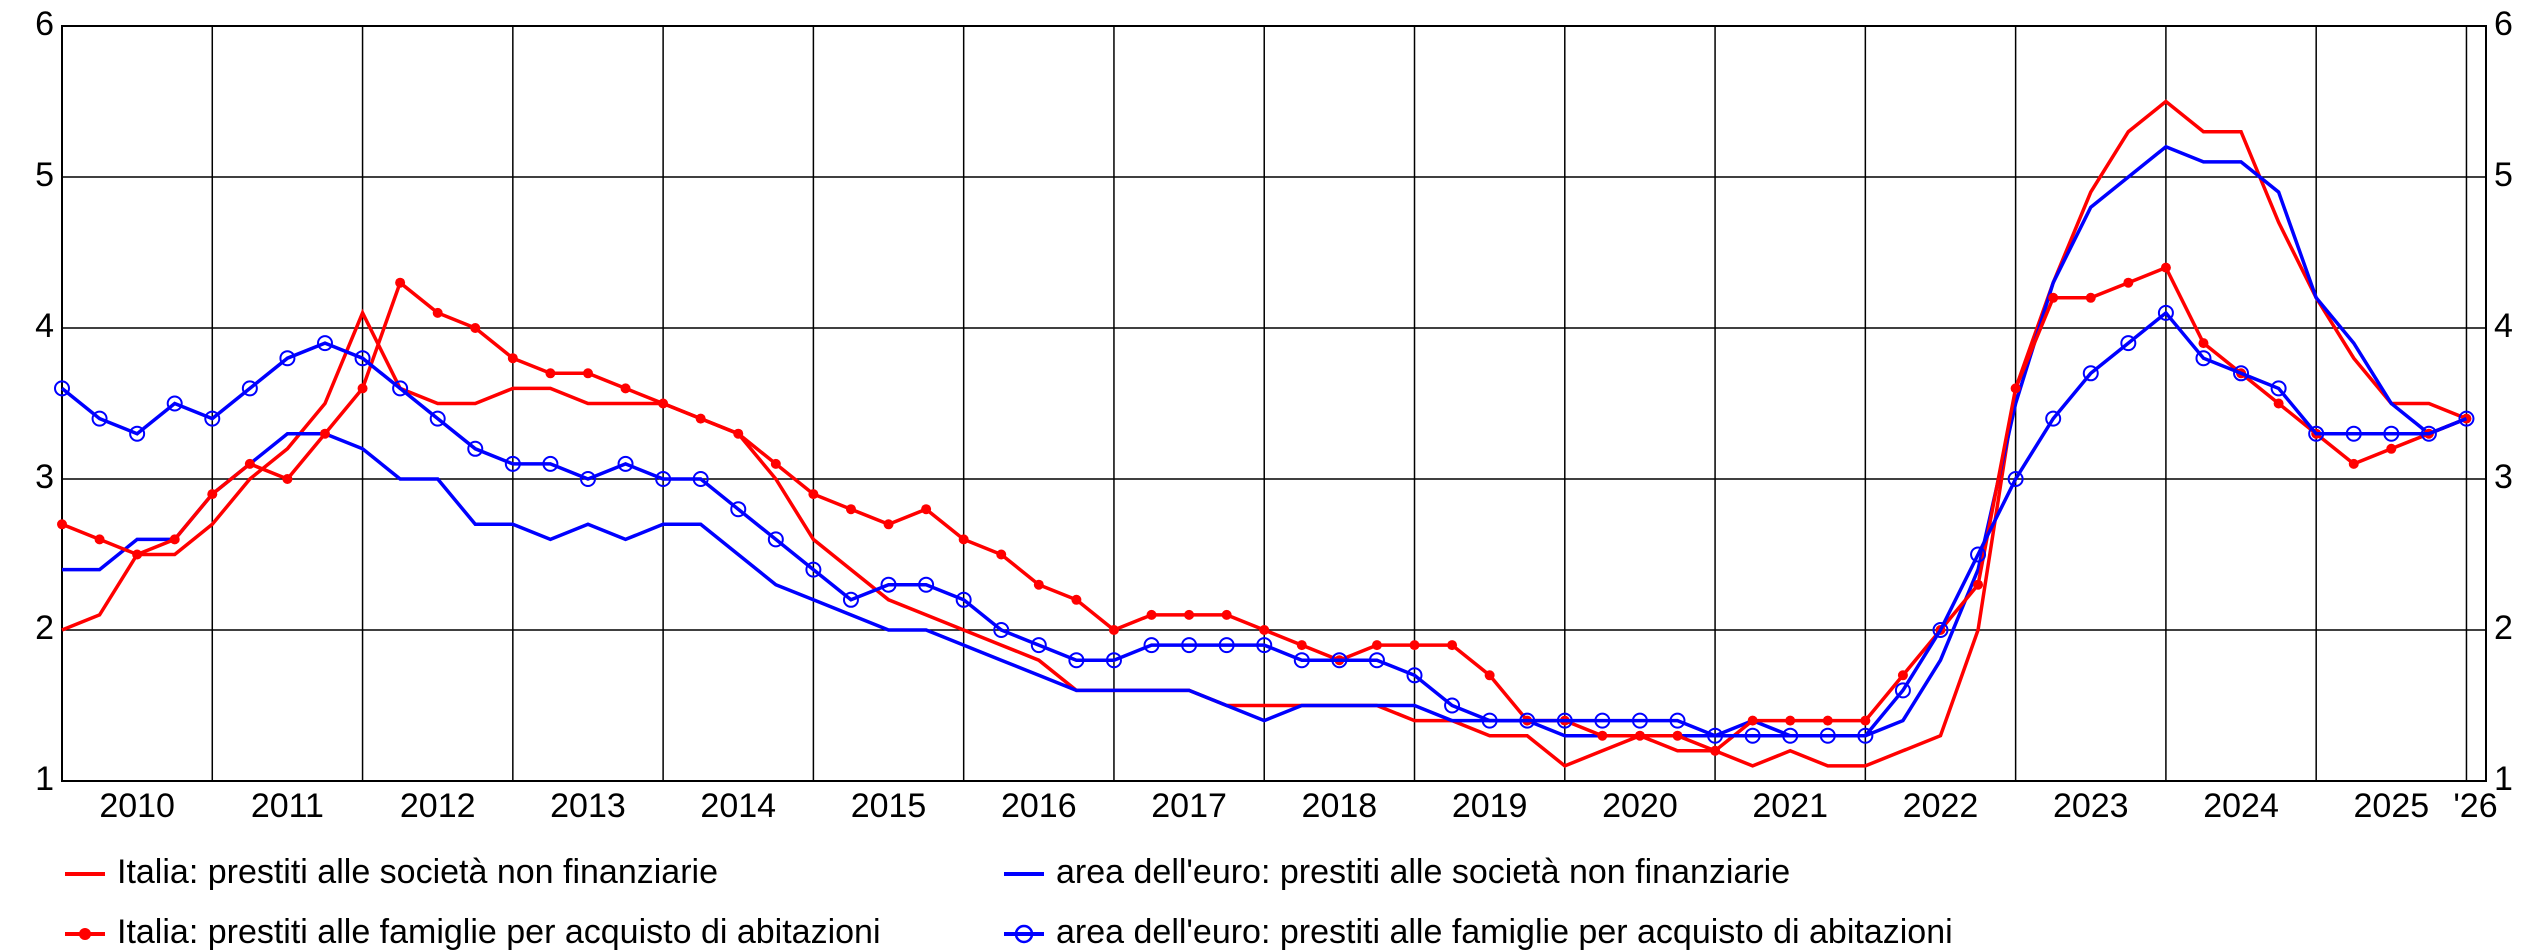 This screenshot has height=951, width=2547. I want to click on y2-tick-label: 4, so click(2503, 326).